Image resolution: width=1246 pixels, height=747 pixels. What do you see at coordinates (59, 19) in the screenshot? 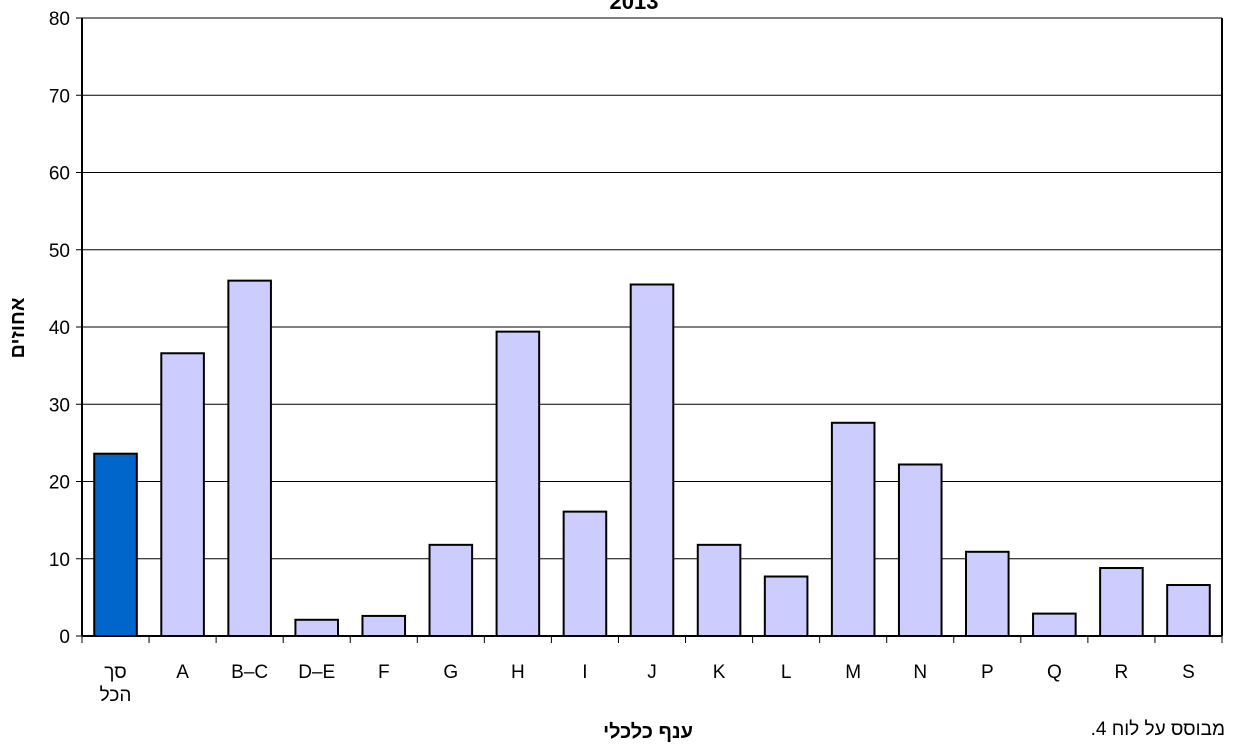
I see `y-tick-label: 80` at bounding box center [59, 19].